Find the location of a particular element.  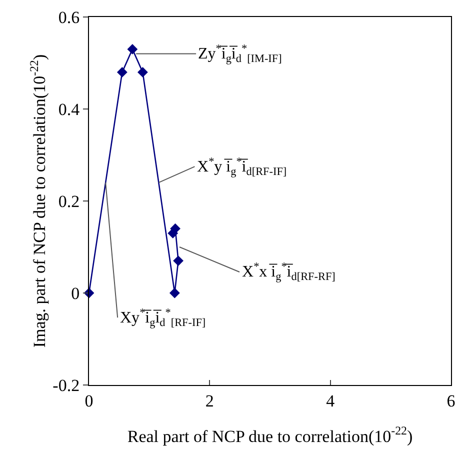

x-tick-label: 6 is located at coordinates (451, 400).